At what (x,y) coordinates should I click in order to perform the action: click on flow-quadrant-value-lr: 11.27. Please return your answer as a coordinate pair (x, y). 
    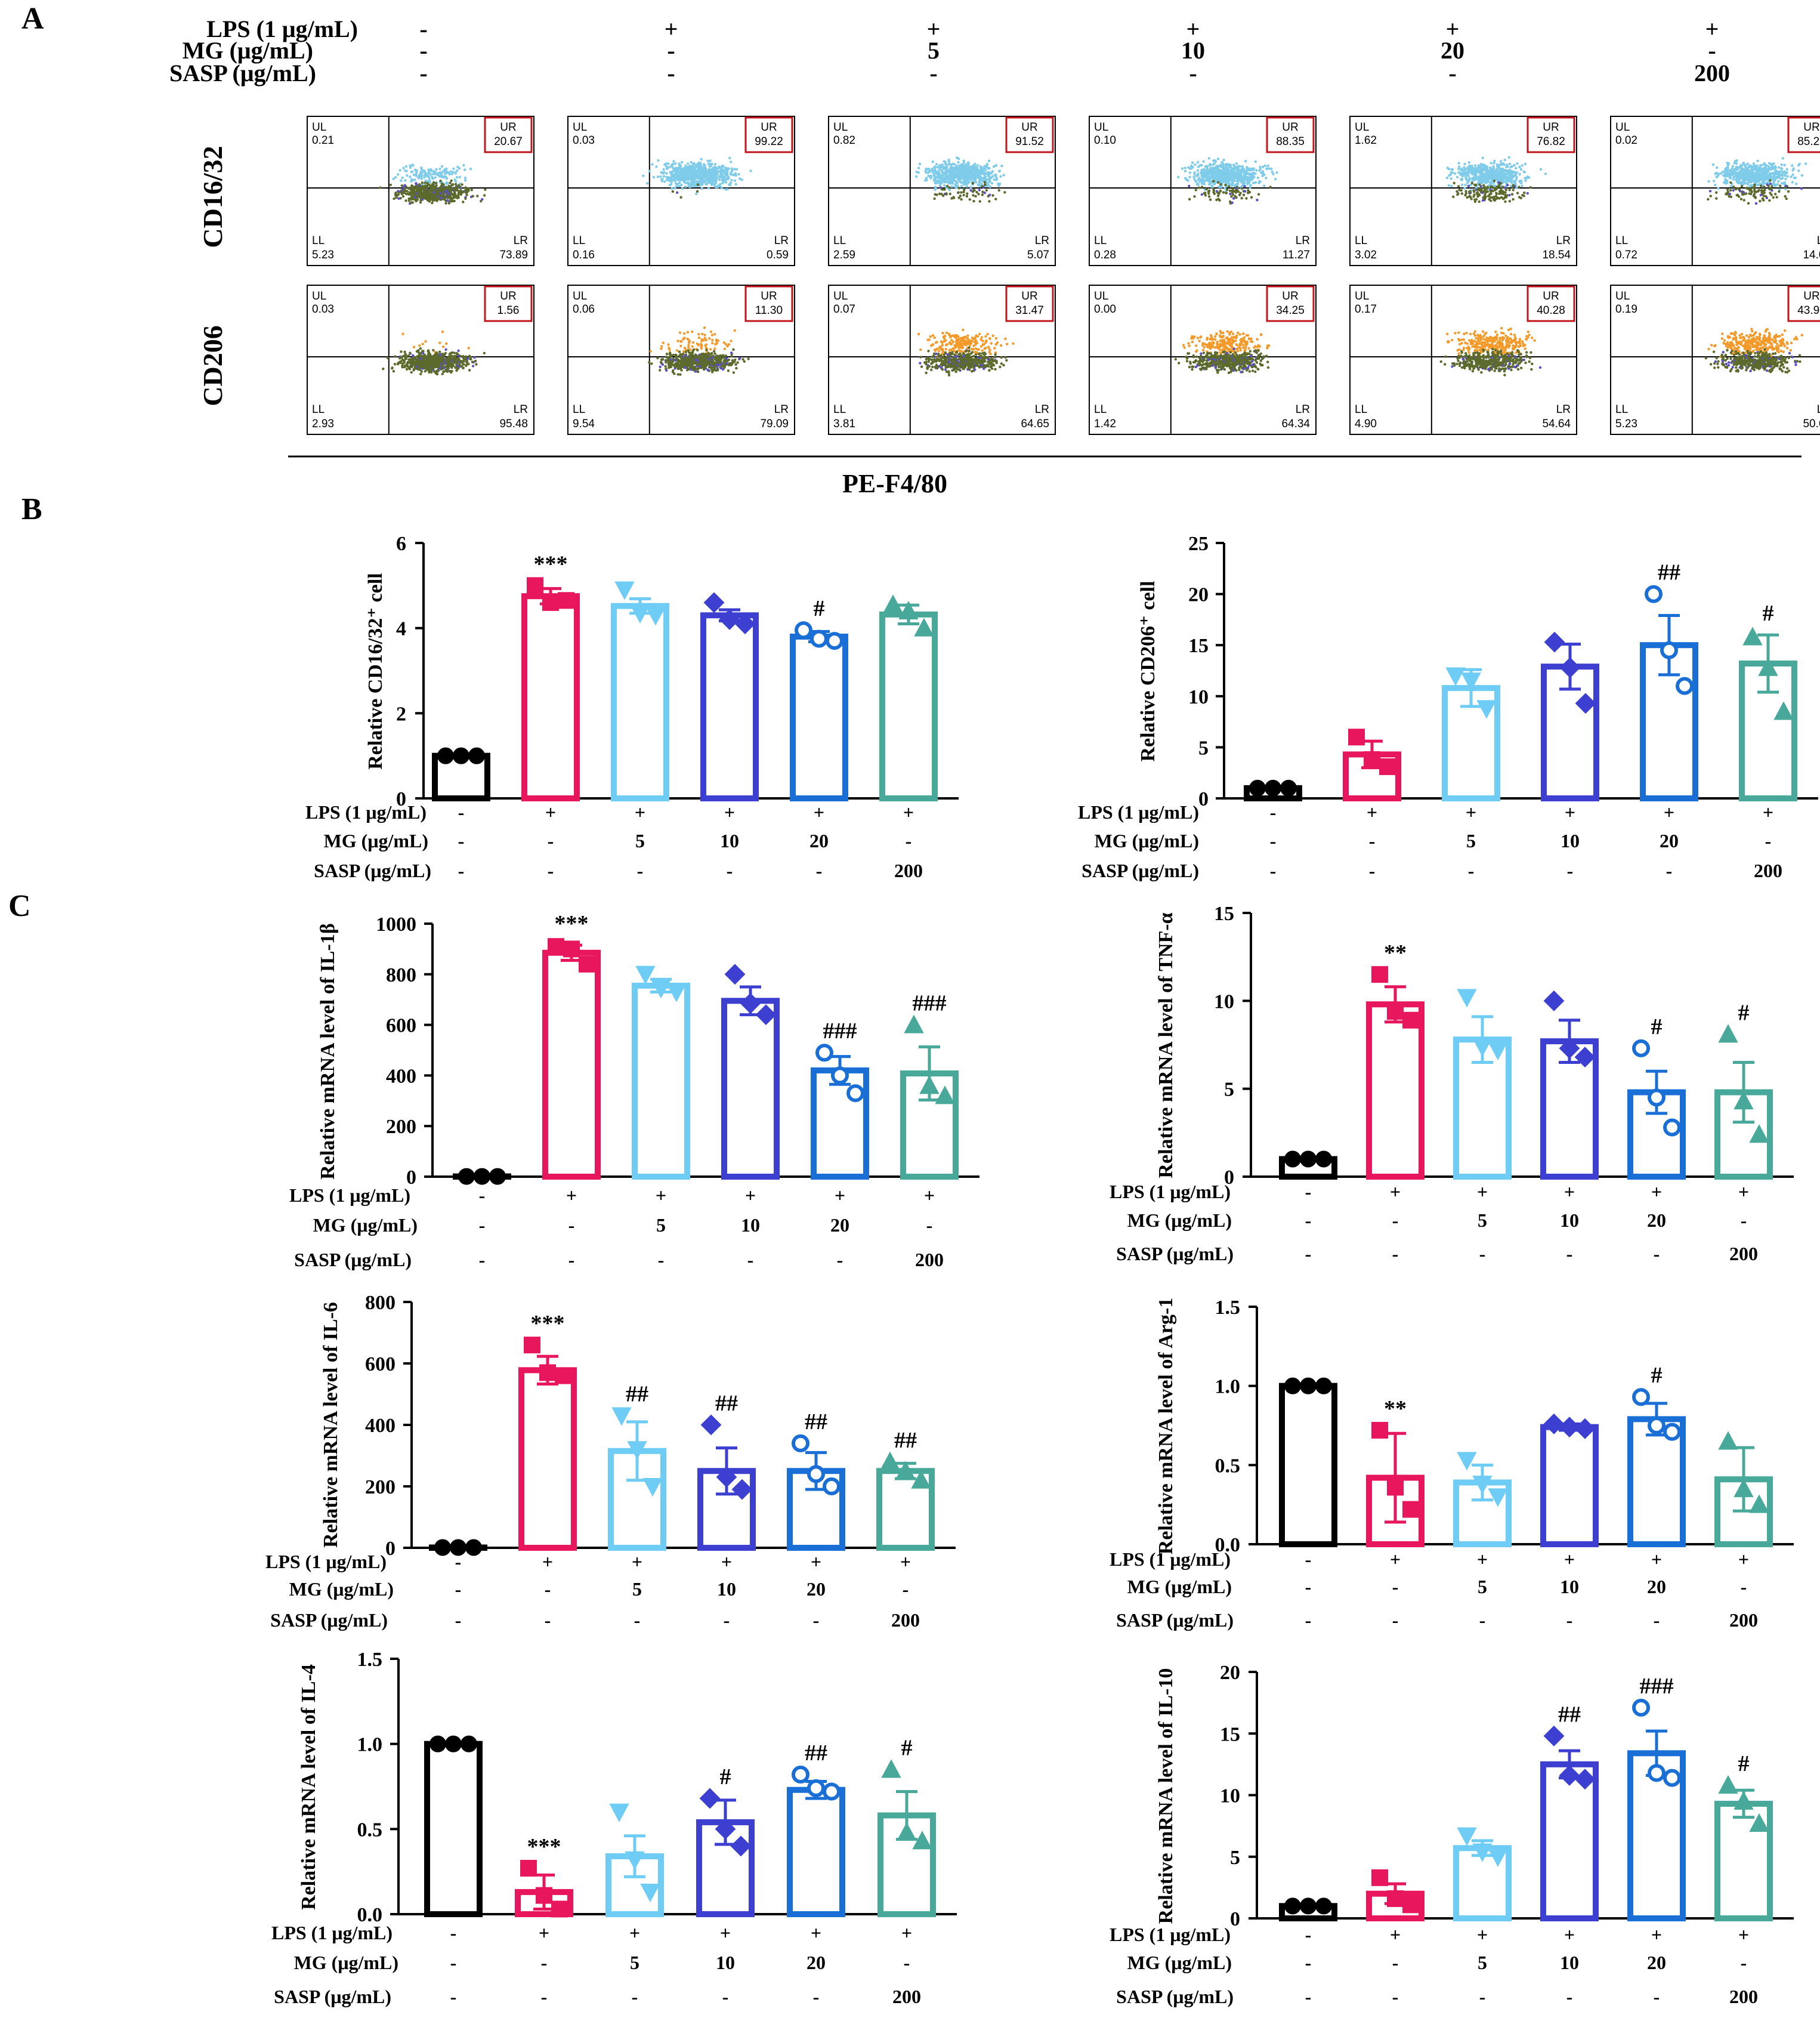
    Looking at the image, I should click on (1297, 255).